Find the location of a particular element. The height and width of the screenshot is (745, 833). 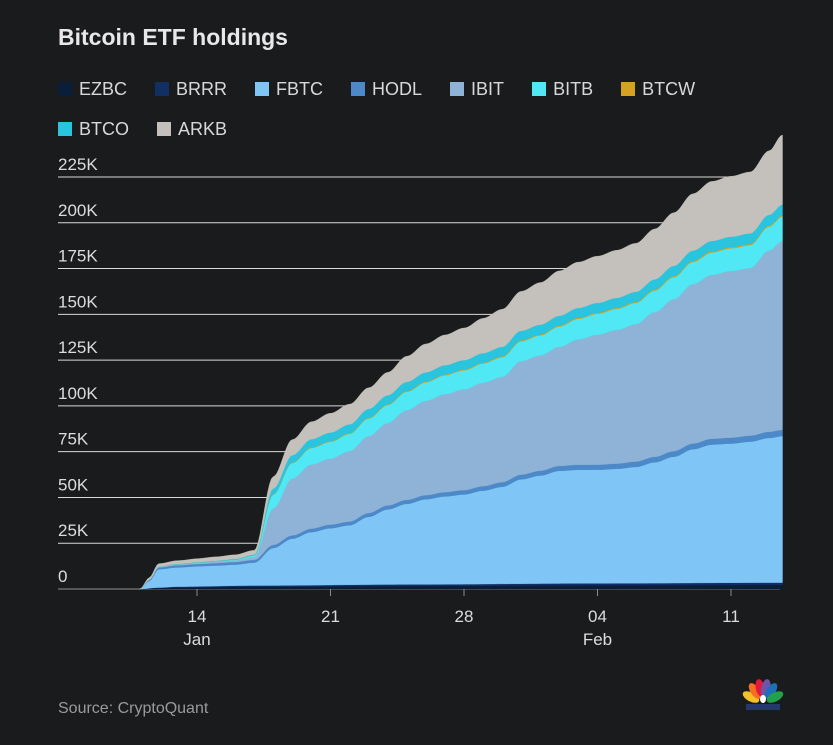

legend-item-fbtc: FBTC is located at coordinates (289, 89).